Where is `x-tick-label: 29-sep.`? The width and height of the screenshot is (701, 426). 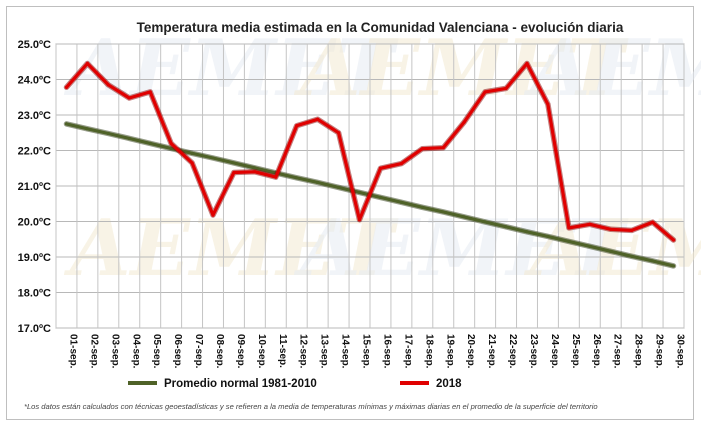 x-tick-label: 29-sep. is located at coordinates (659, 351).